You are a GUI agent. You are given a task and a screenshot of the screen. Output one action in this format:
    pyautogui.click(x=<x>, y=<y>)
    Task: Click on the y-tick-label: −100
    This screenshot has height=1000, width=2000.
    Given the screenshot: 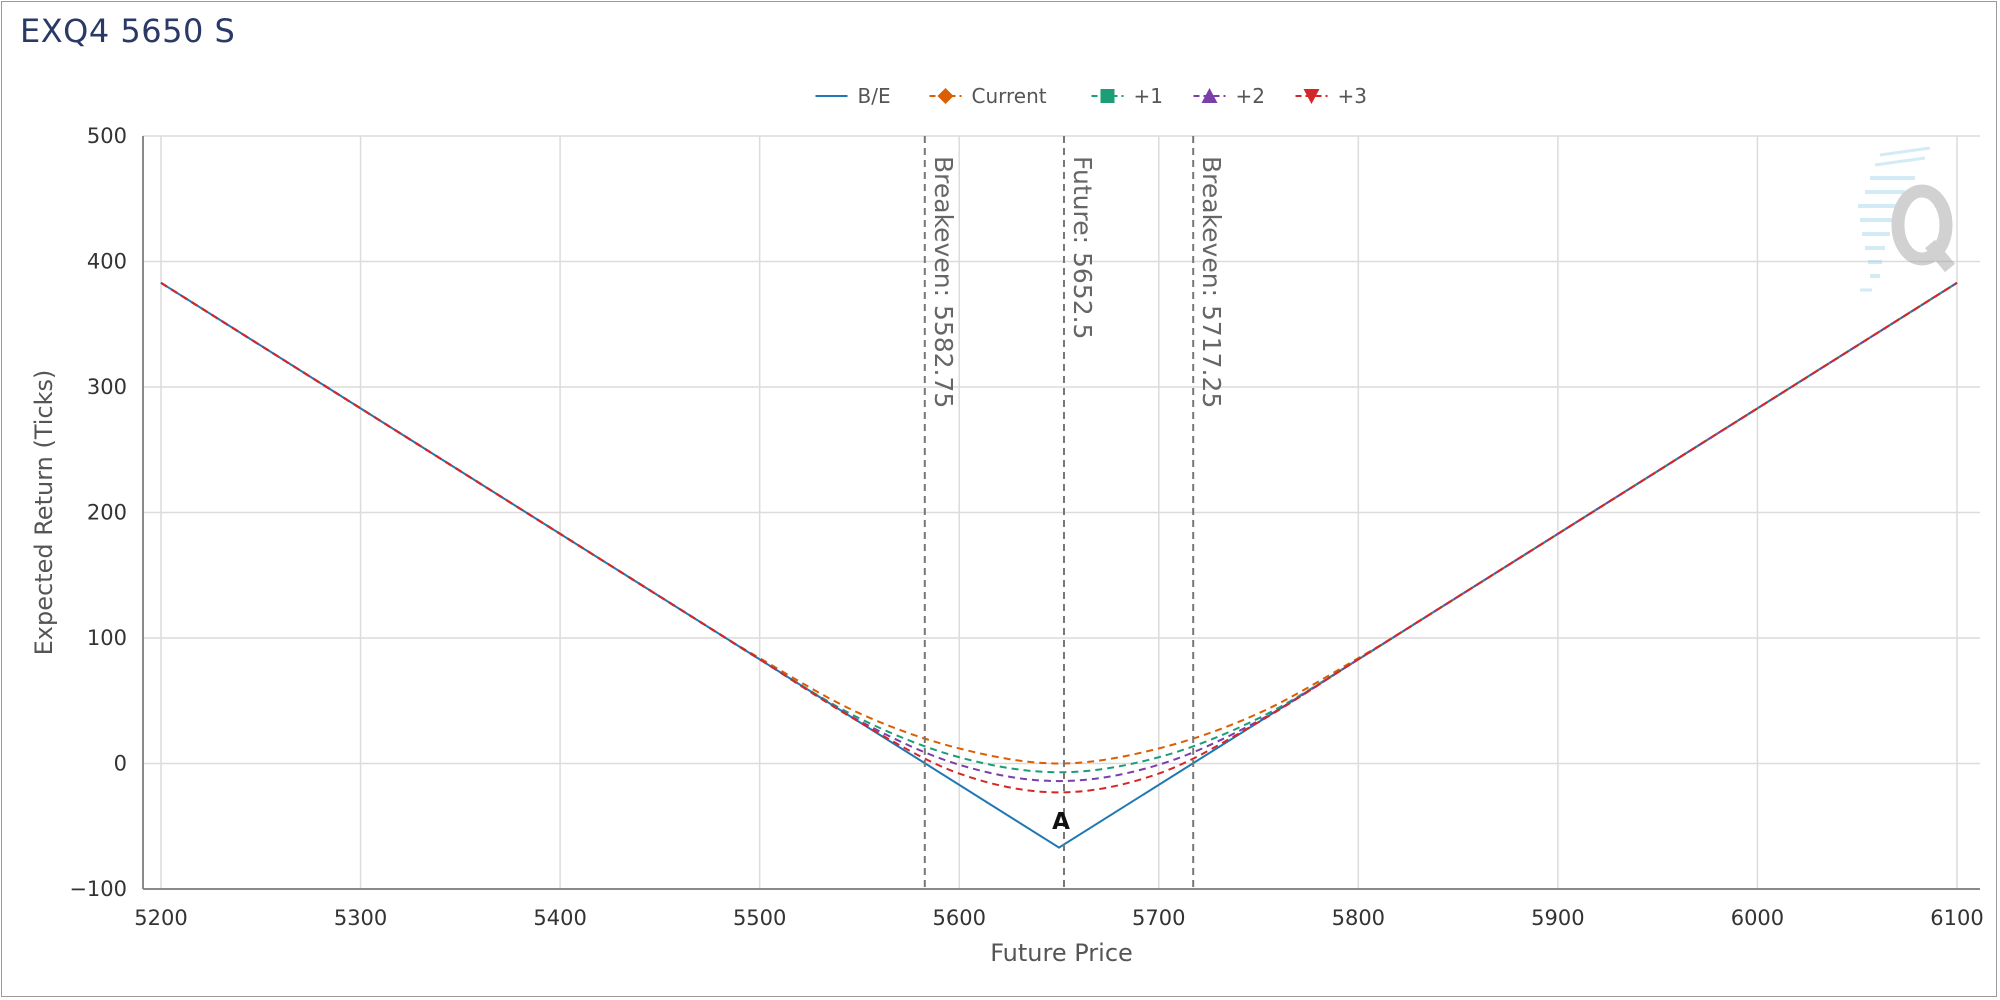 What is the action you would take?
    pyautogui.click(x=98, y=889)
    